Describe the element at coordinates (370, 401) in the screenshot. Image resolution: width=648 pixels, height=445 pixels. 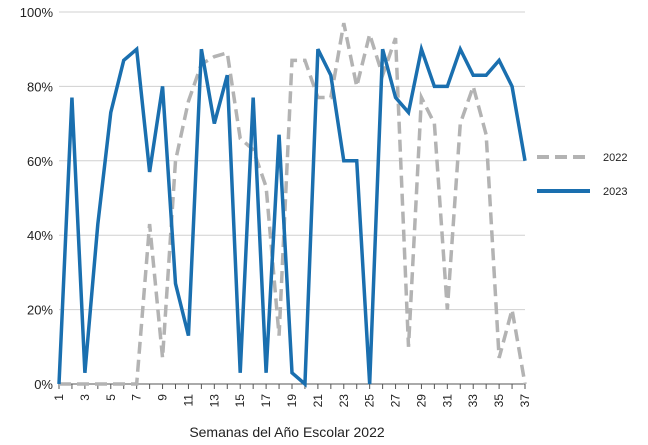
I see `x-tick-label: 25` at that location.